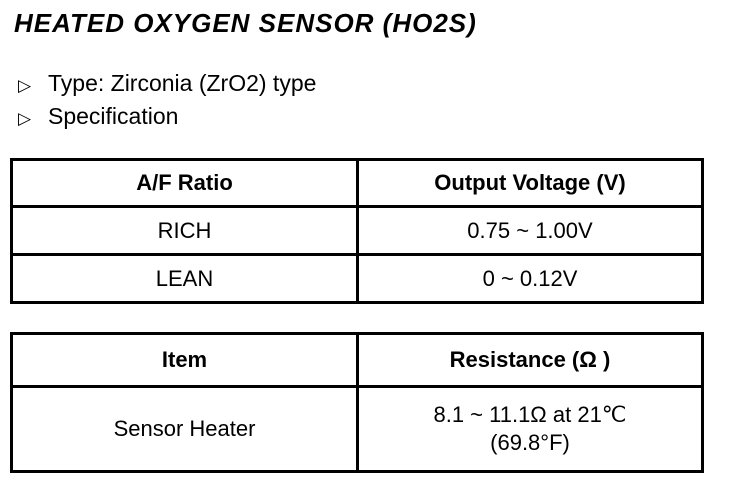 This screenshot has height=486, width=736. What do you see at coordinates (530, 278) in the screenshot?
I see `cell-voltage: 0 ~ 0.12V` at bounding box center [530, 278].